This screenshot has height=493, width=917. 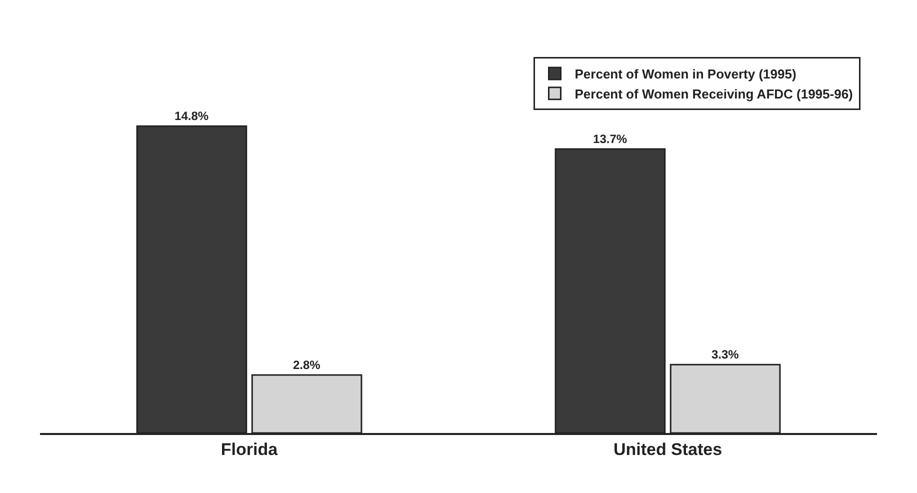 I want to click on data-label: 14.8%, so click(x=191, y=116).